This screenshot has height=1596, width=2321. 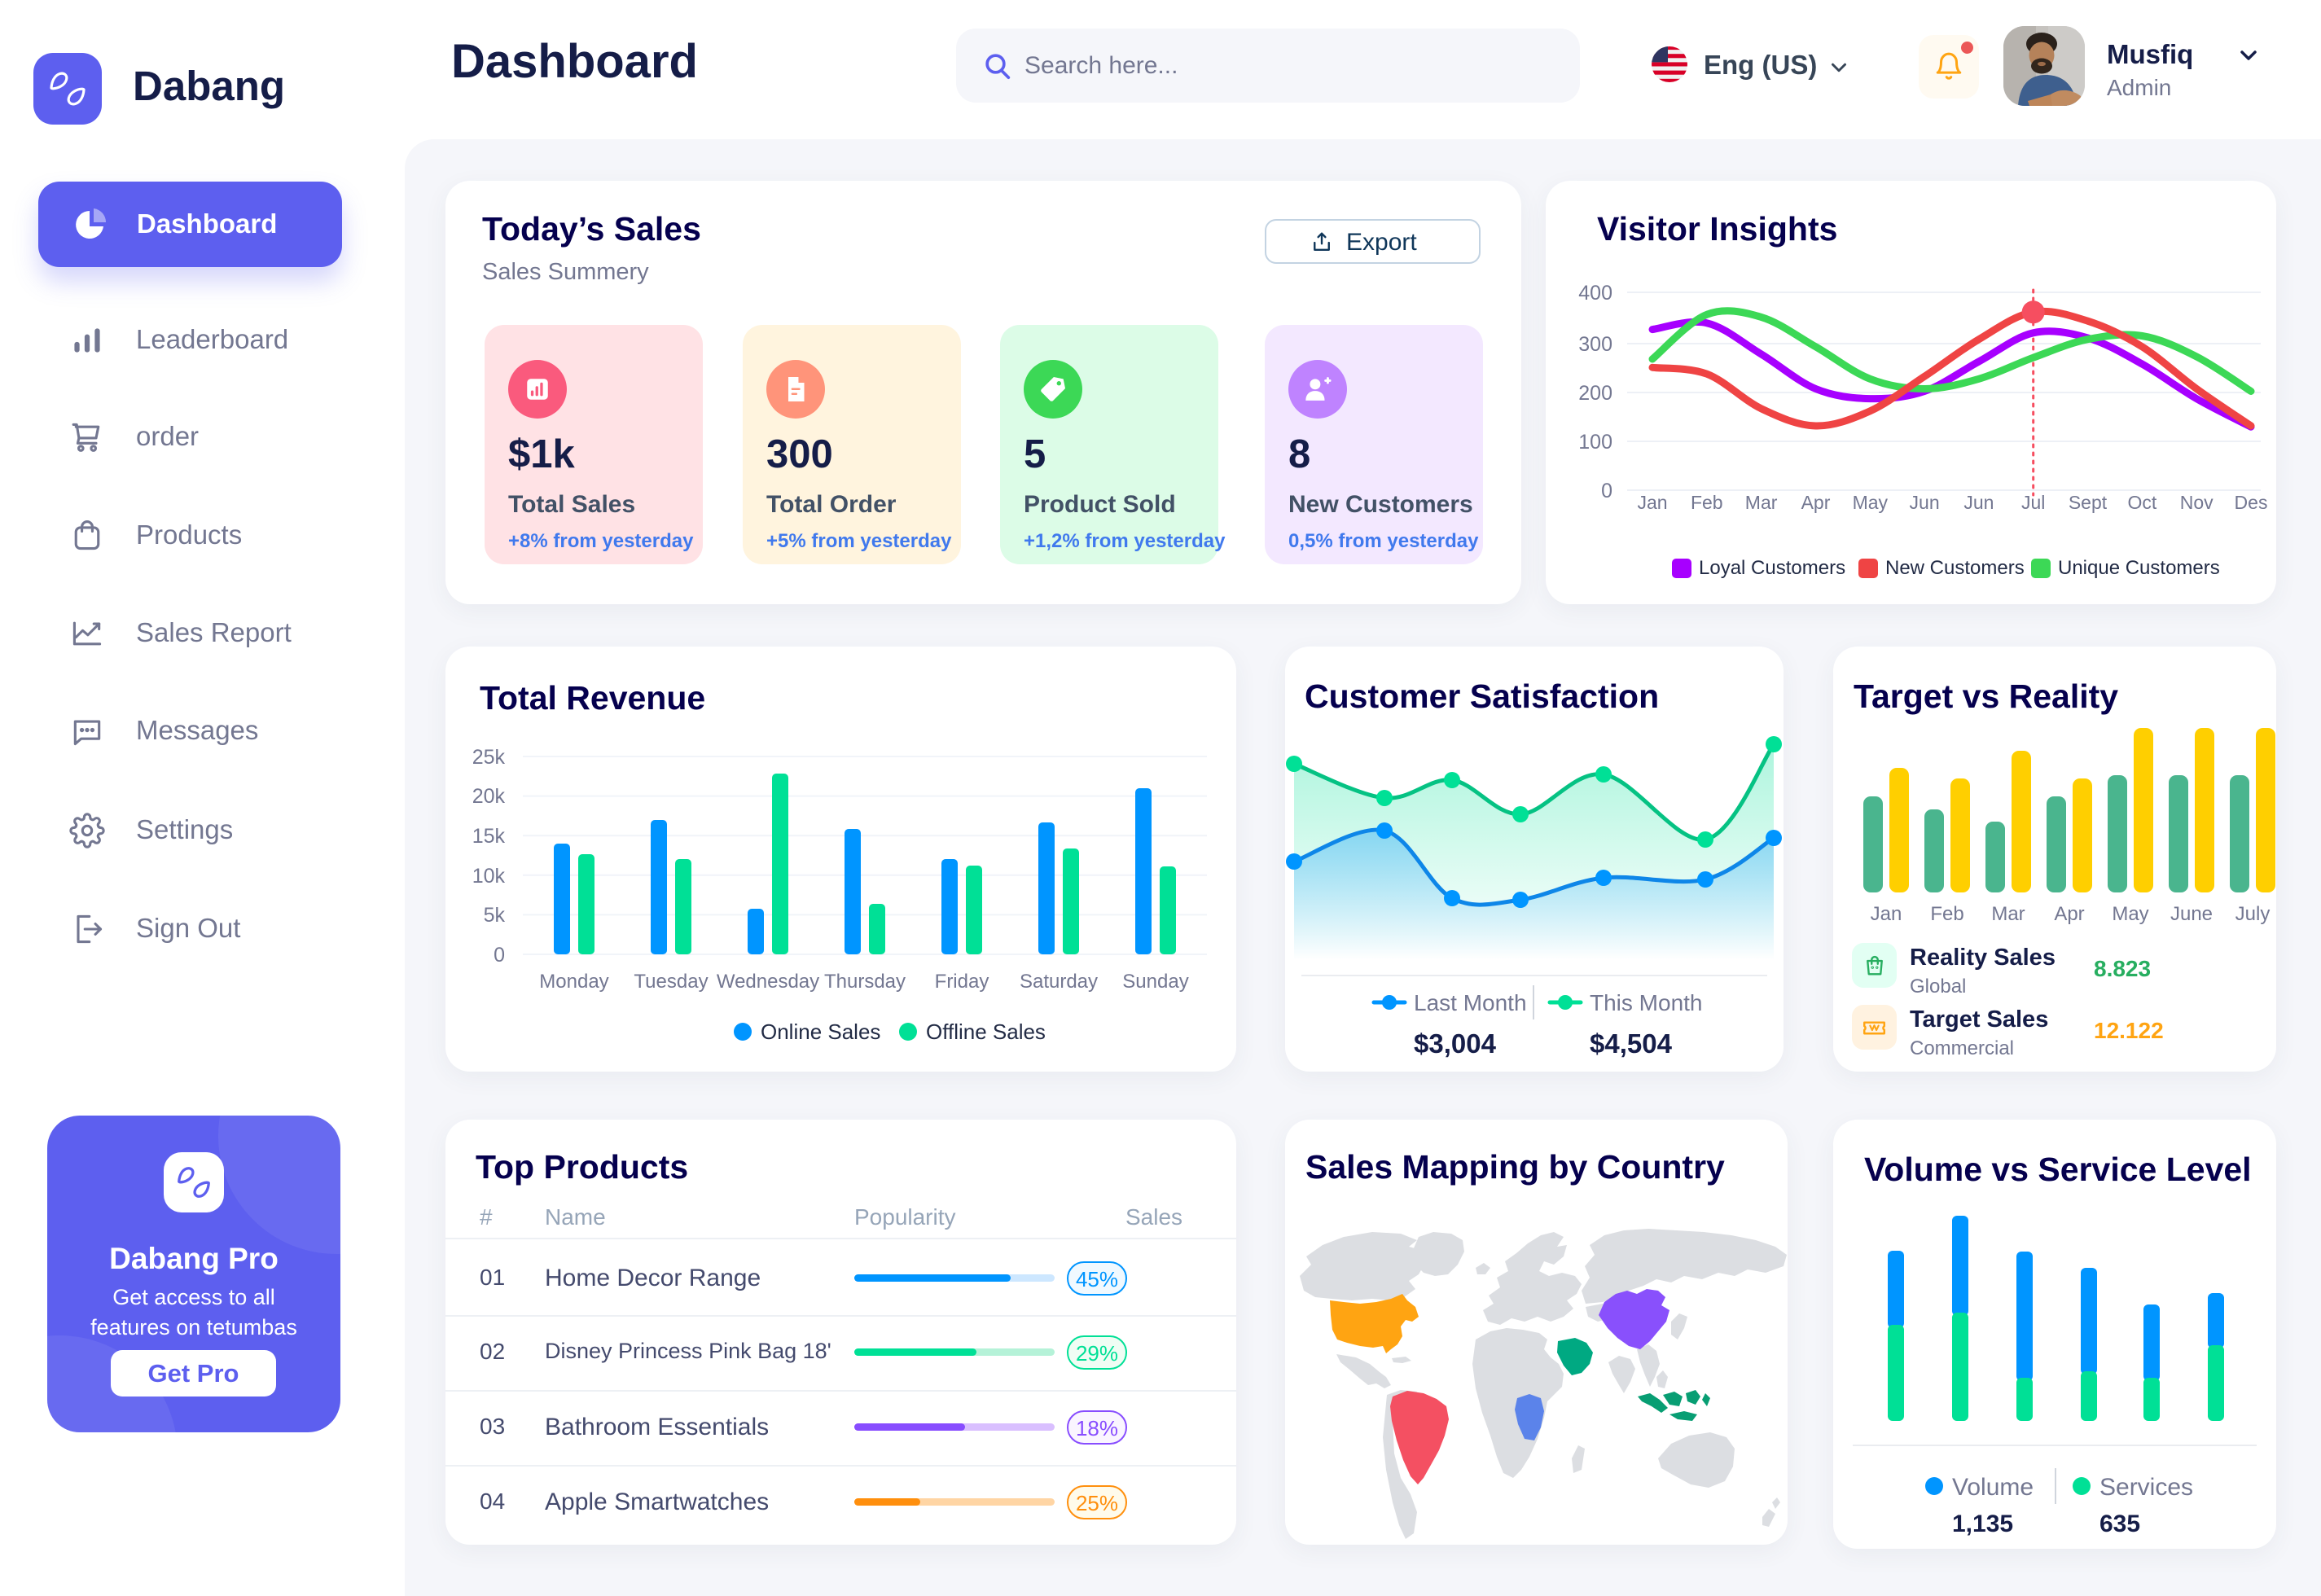 What do you see at coordinates (489, 757) in the screenshot?
I see `svg-text: 25k` at bounding box center [489, 757].